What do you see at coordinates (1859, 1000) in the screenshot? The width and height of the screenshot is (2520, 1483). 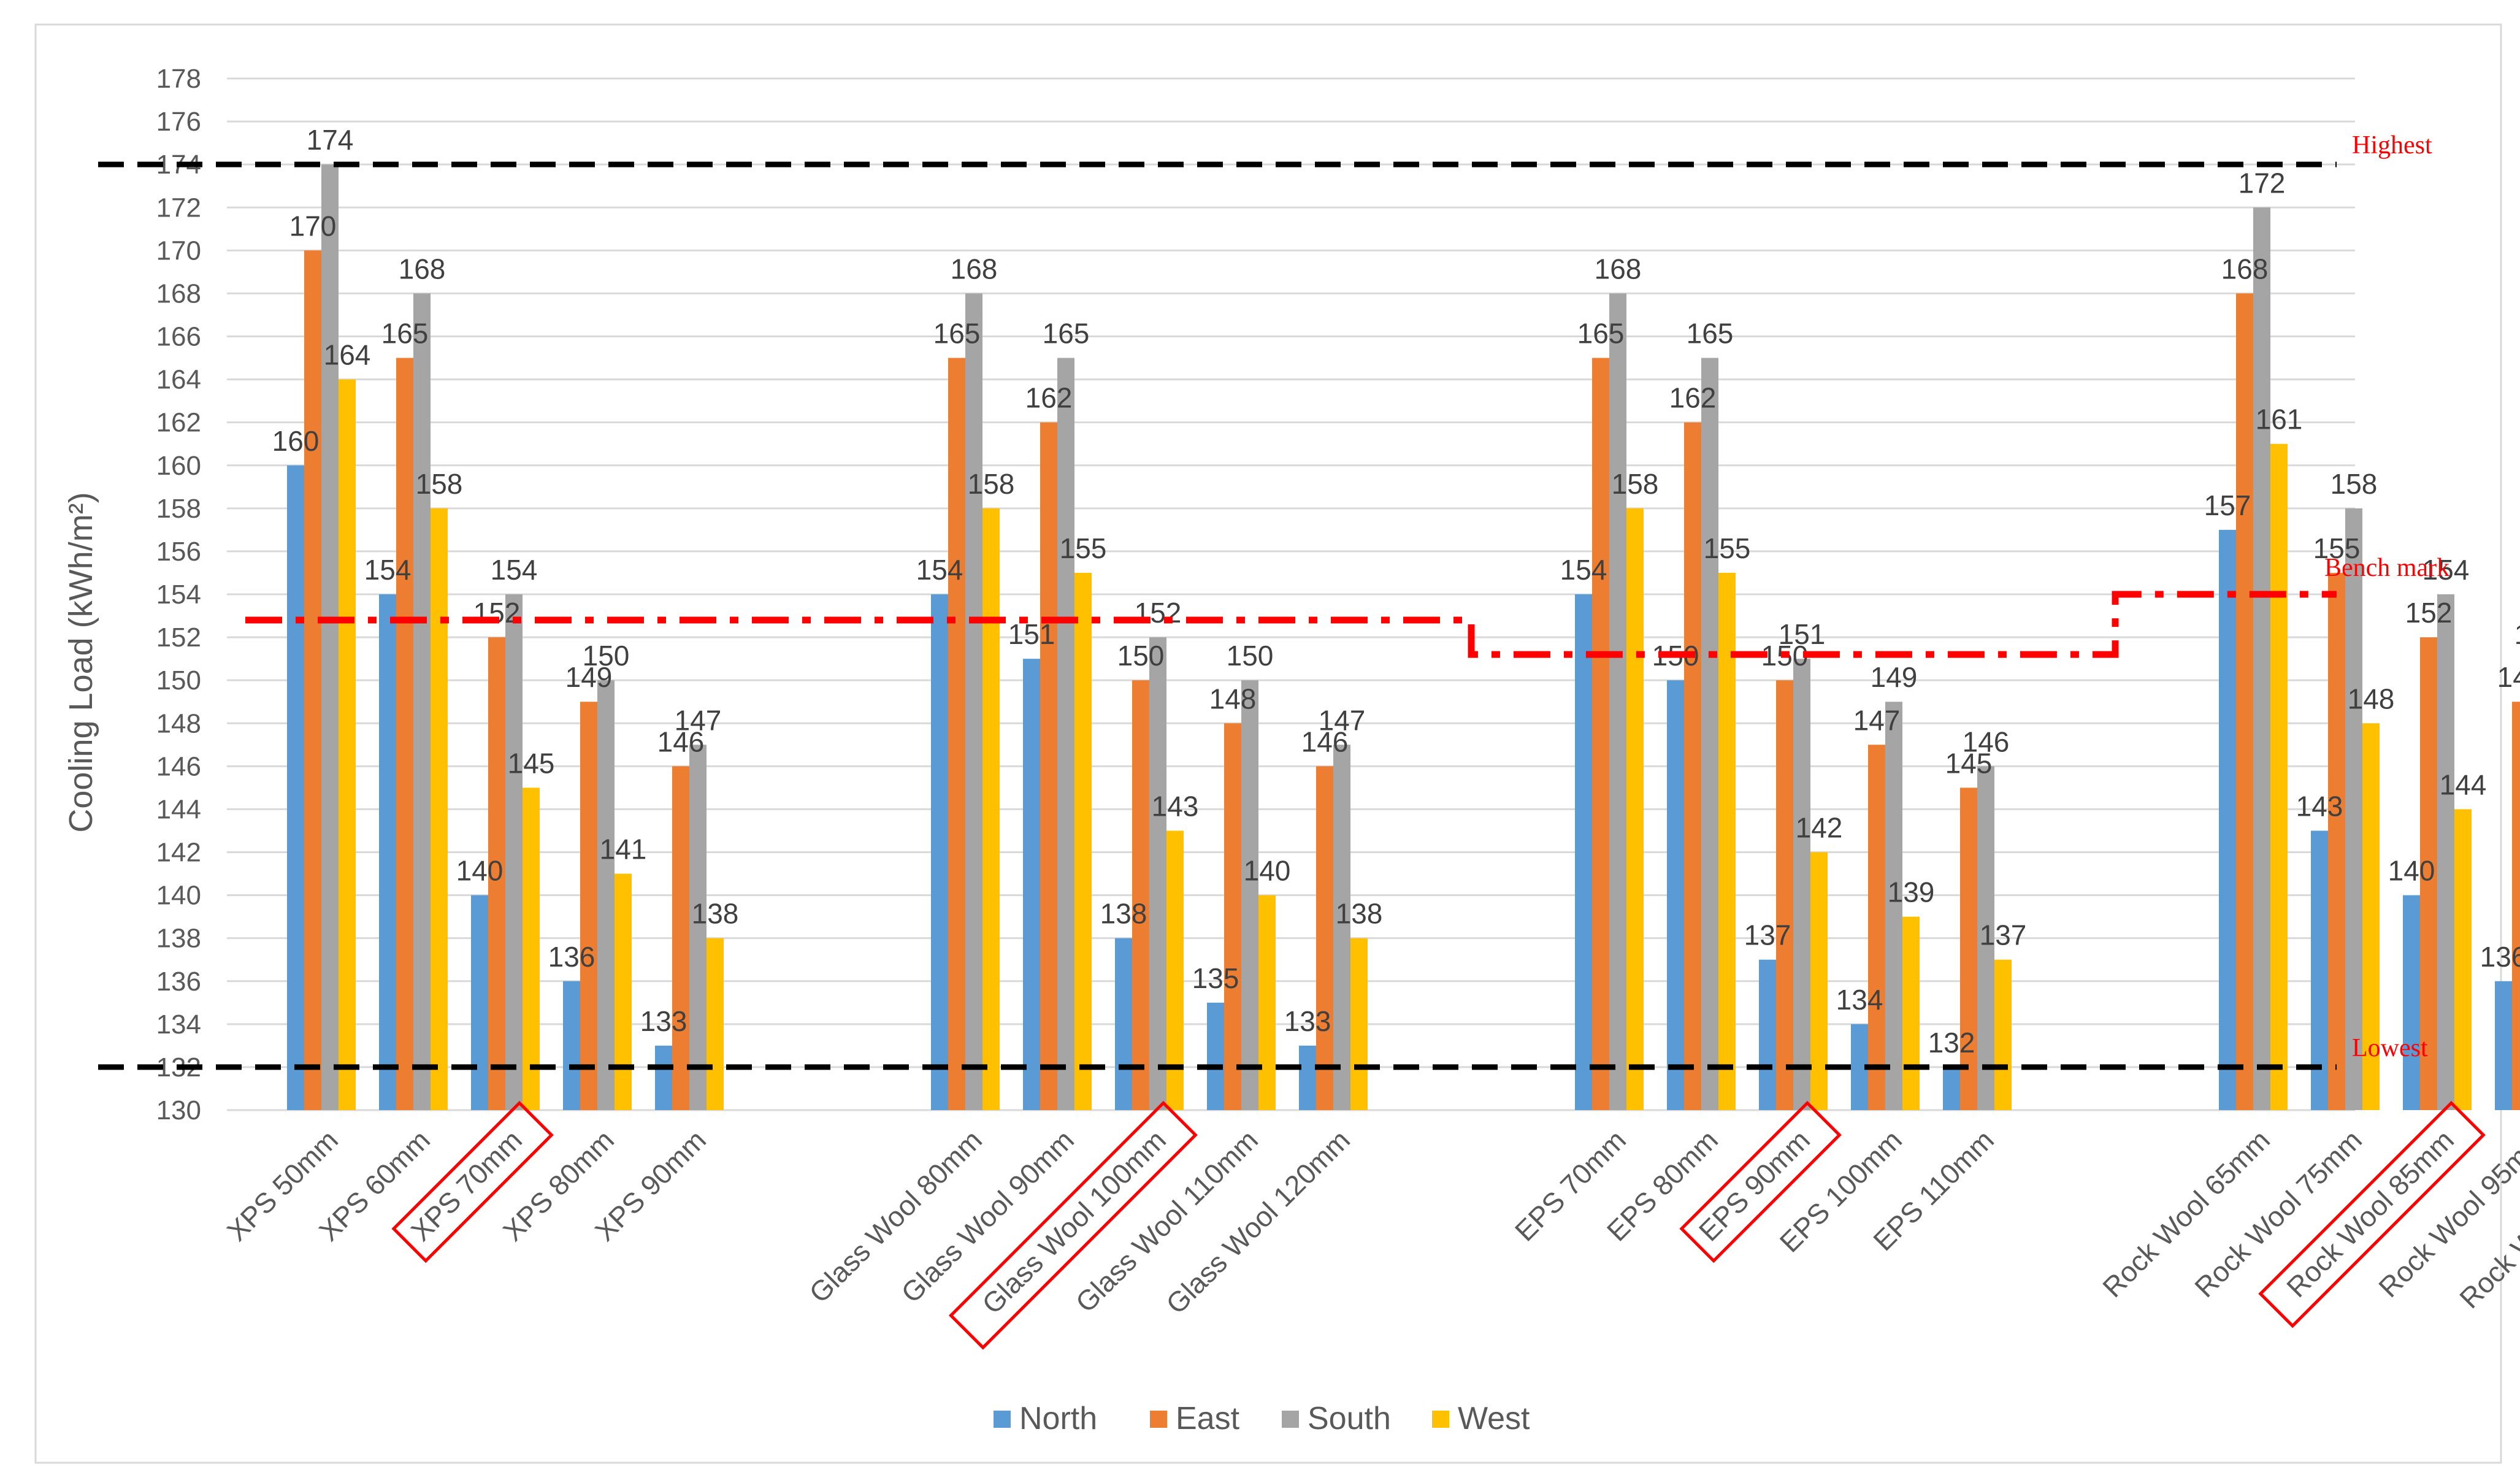 I see `data-label: 134` at bounding box center [1859, 1000].